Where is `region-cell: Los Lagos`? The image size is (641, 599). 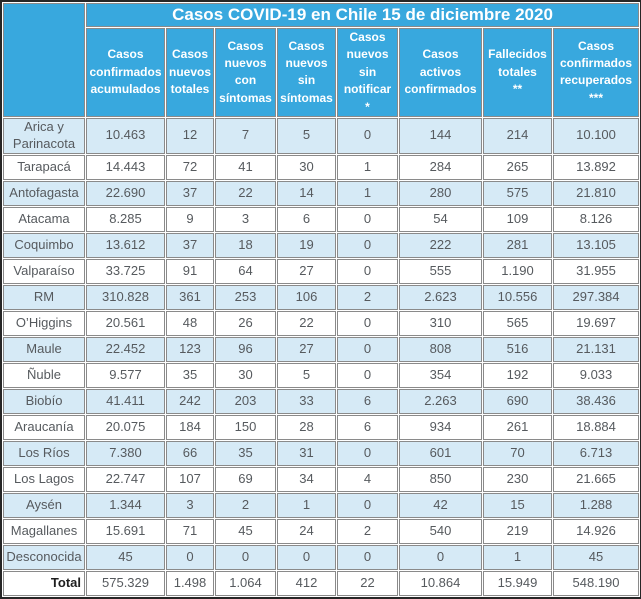
region-cell: Los Lagos is located at coordinates (44, 479).